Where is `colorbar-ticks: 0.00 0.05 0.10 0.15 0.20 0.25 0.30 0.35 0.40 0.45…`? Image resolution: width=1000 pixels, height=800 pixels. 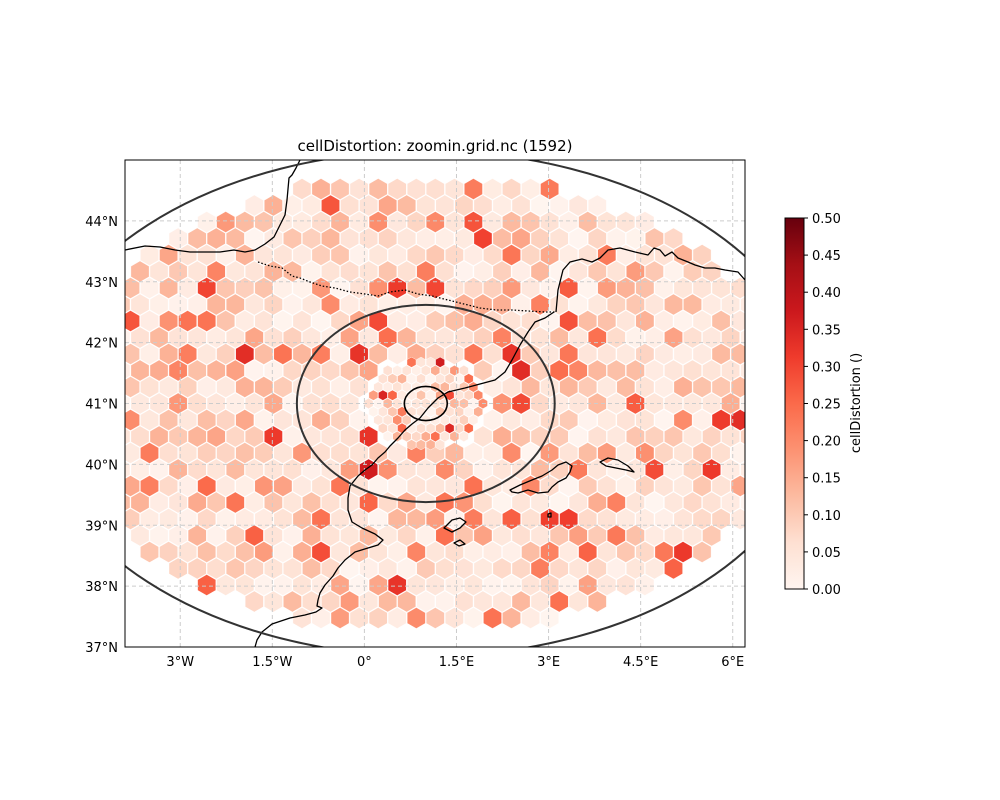
colorbar-ticks: 0.00 0.05 0.10 0.15 0.20 0.25 0.30 0.35 0.40 0.45… is located at coordinates (822, 405).